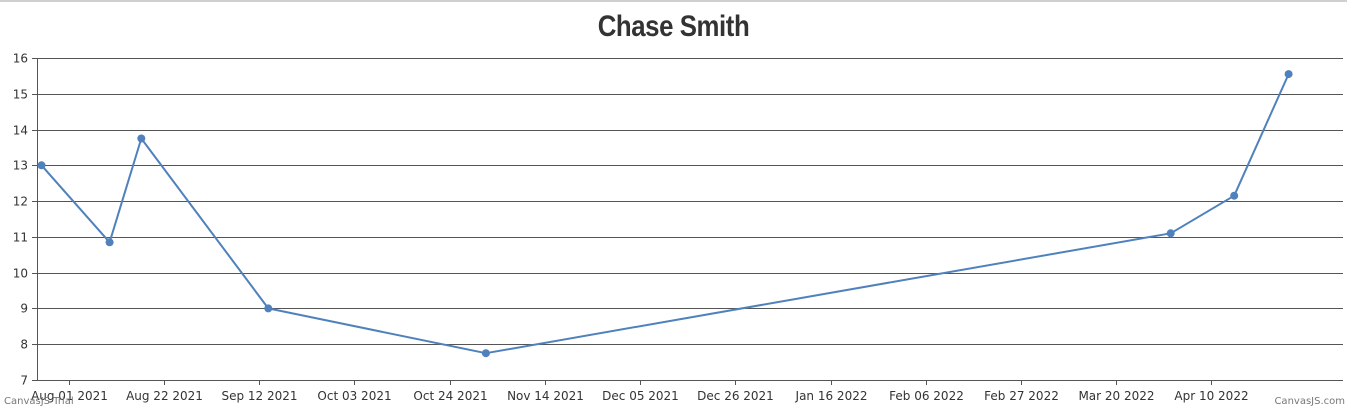 The image size is (1347, 409). Describe the element at coordinates (926, 396) in the screenshot. I see `x-tick-label: Feb 06 2022` at that location.